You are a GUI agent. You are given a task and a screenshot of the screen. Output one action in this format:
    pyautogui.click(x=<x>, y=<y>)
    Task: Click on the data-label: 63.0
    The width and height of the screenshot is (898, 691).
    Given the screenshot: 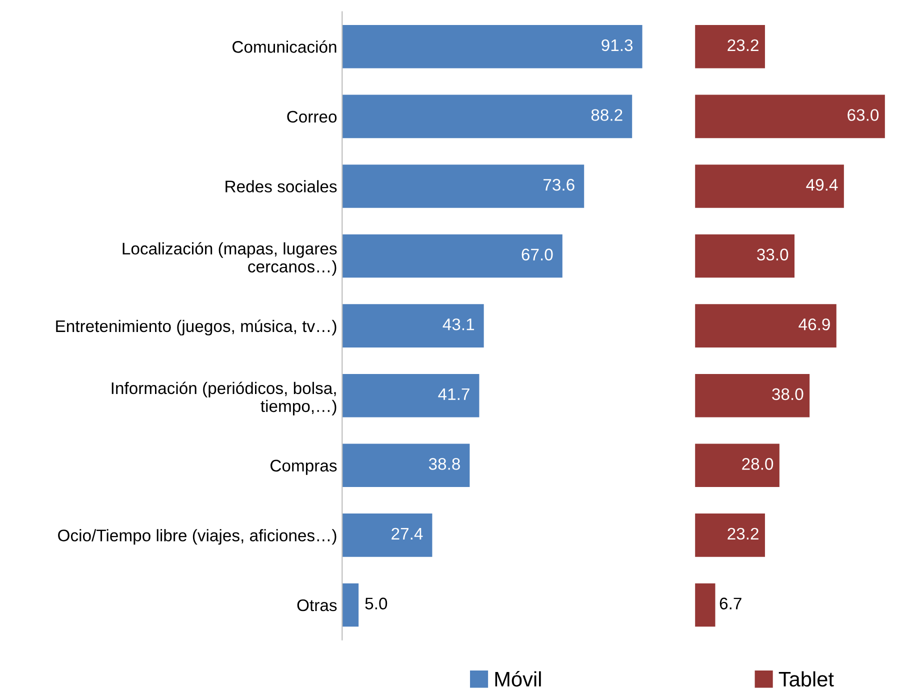 What is the action you would take?
    pyautogui.click(x=863, y=115)
    